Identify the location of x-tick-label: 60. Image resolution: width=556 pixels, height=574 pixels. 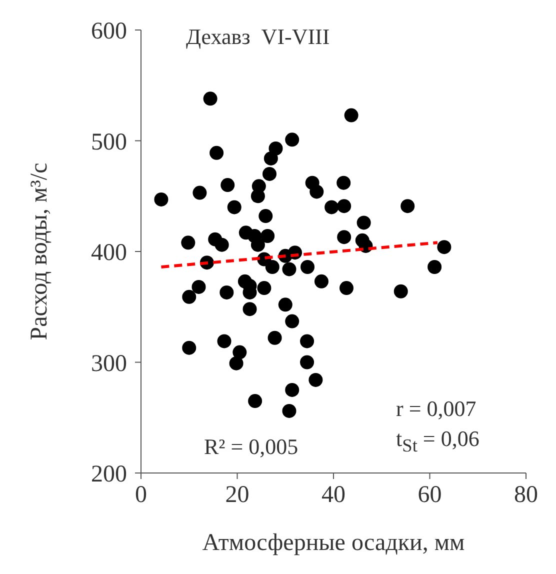
(430, 495).